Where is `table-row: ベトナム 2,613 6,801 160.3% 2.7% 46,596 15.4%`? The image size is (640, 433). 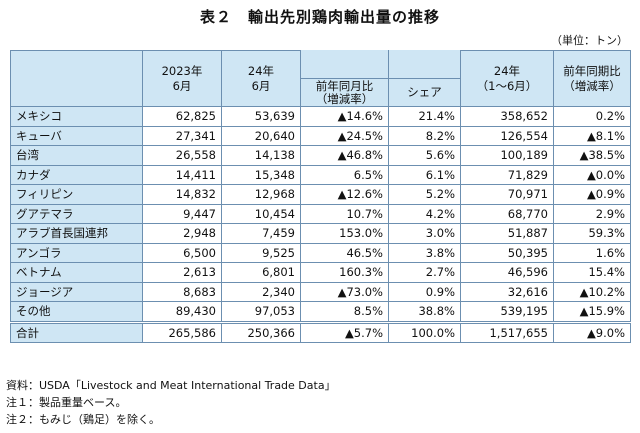
table-row: ベトナム 2,613 6,801 160.3% 2.7% 46,596 15.4% is located at coordinates (320, 272).